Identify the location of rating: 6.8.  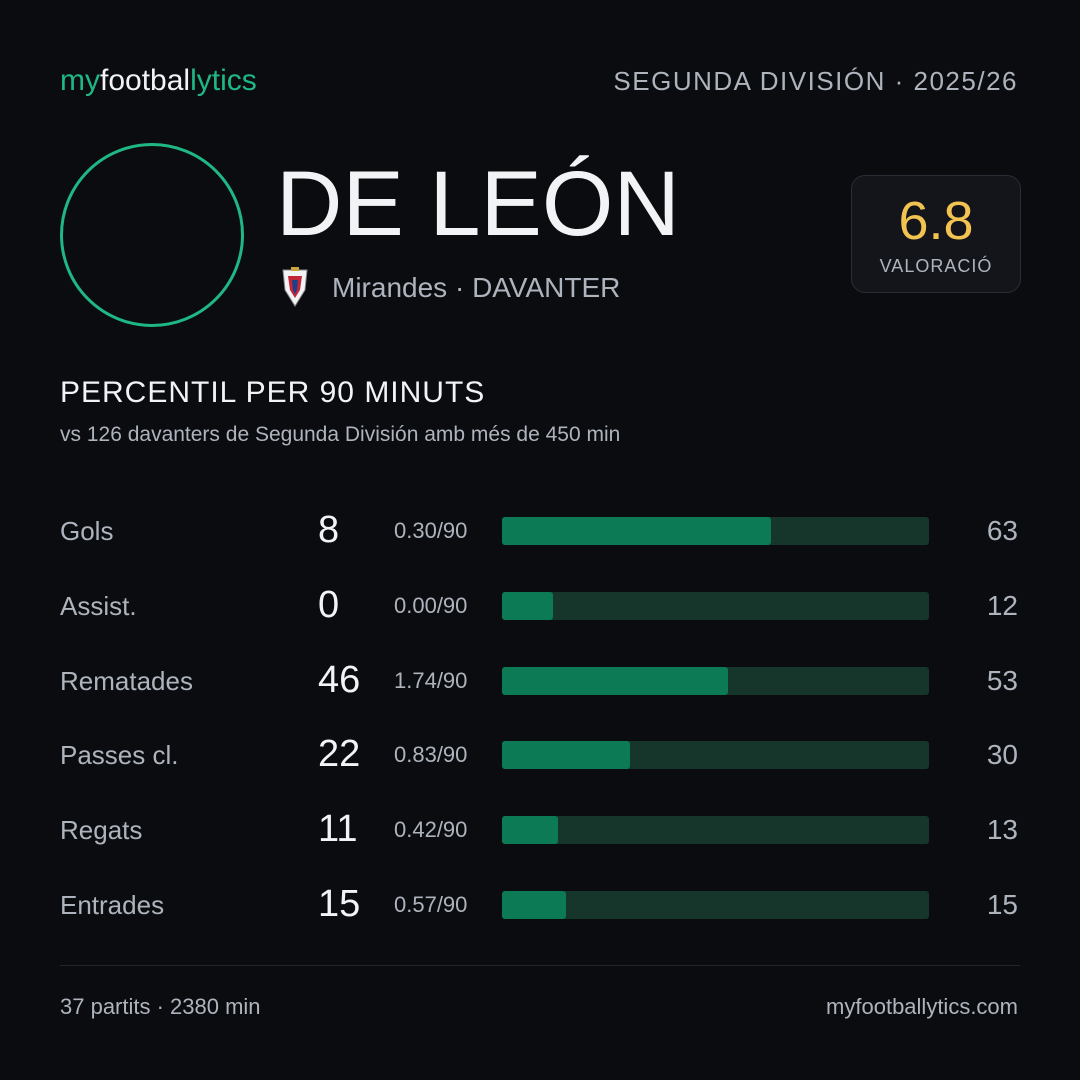
(936, 221).